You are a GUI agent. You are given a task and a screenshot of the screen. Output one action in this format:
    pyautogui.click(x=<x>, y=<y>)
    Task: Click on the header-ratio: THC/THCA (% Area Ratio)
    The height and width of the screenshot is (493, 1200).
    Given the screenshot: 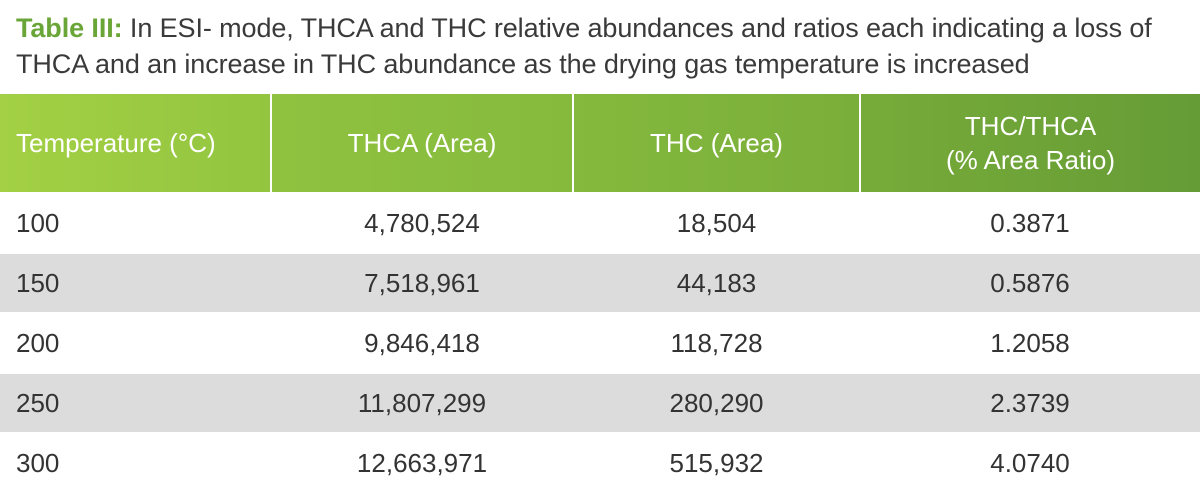 What is the action you would take?
    pyautogui.click(x=1030, y=143)
    